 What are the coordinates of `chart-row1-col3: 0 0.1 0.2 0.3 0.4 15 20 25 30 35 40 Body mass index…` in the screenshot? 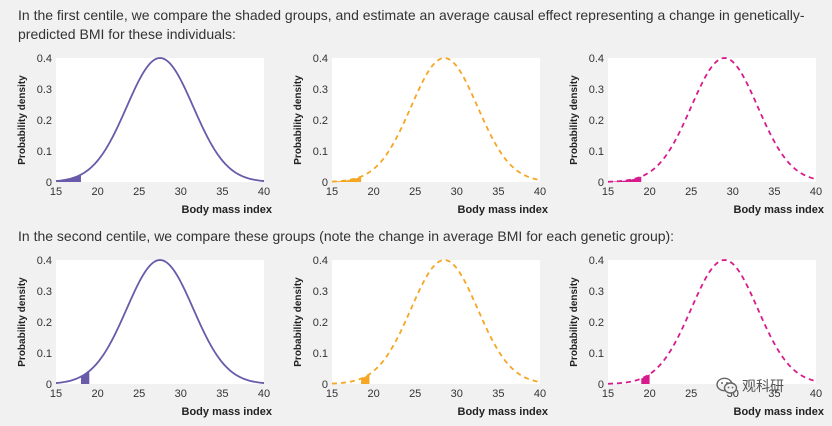 It's located at (697, 134).